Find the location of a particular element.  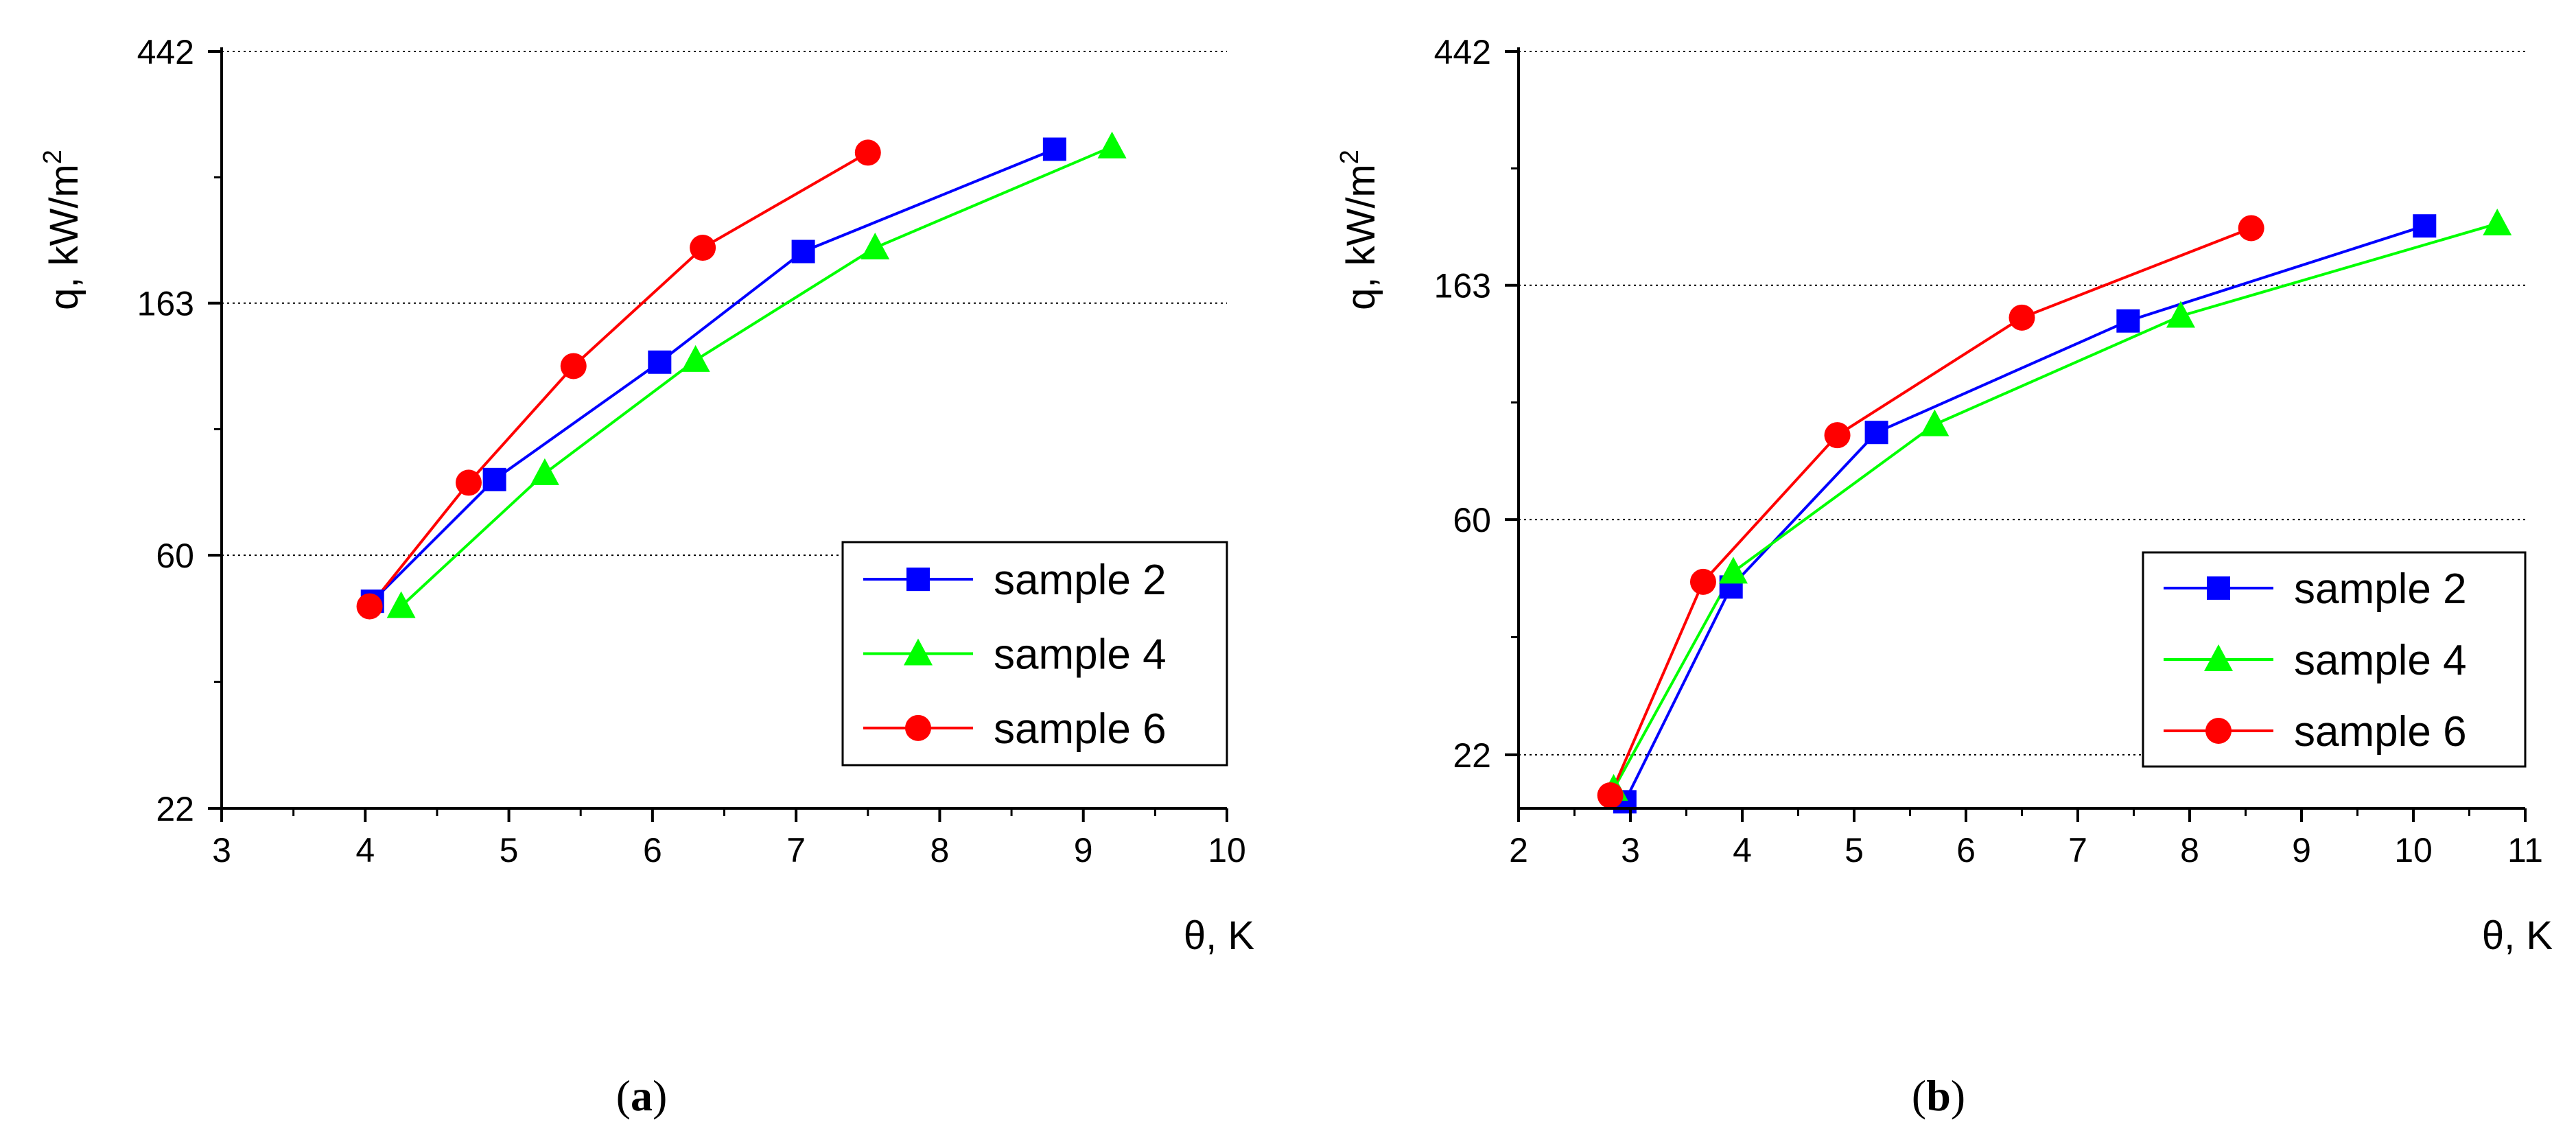

series-layer is located at coordinates (741, 375).